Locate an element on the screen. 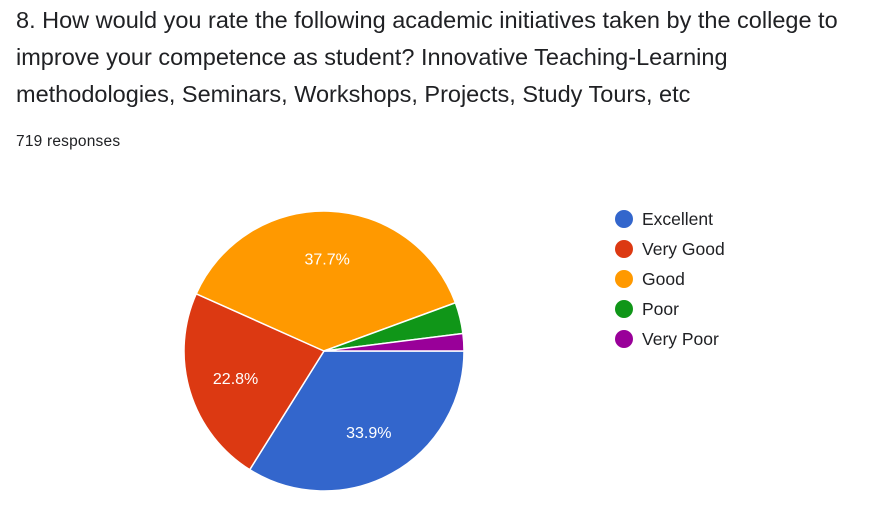 The height and width of the screenshot is (505, 871). legend-label-very-poor: Very Poor is located at coordinates (680, 339).